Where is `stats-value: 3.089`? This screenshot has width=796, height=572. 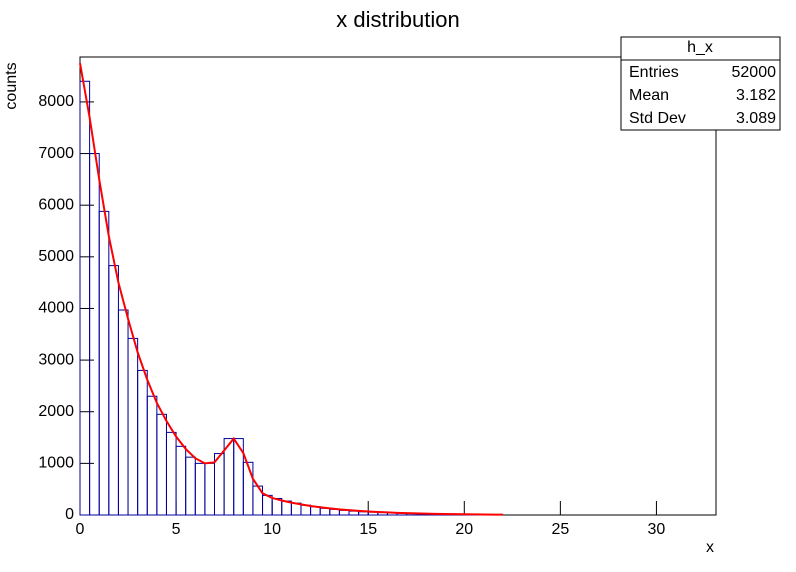
stats-value: 3.089 is located at coordinates (756, 118).